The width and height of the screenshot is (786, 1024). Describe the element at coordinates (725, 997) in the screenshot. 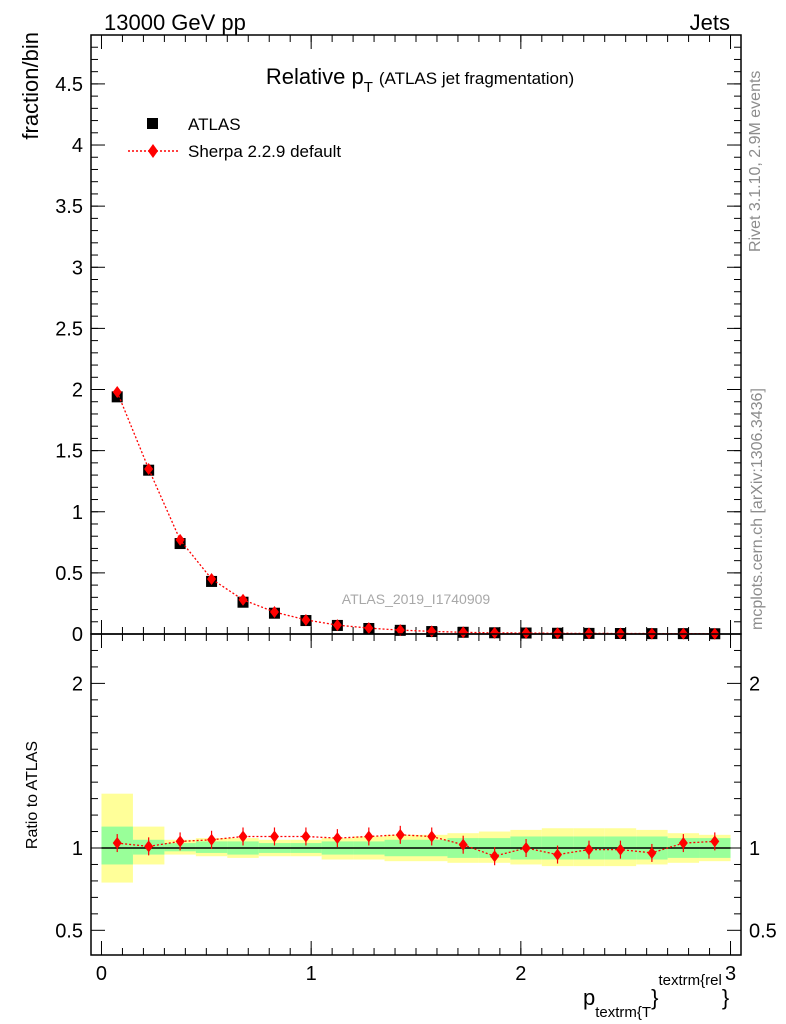

I see `x-axis-label-end: }` at that location.